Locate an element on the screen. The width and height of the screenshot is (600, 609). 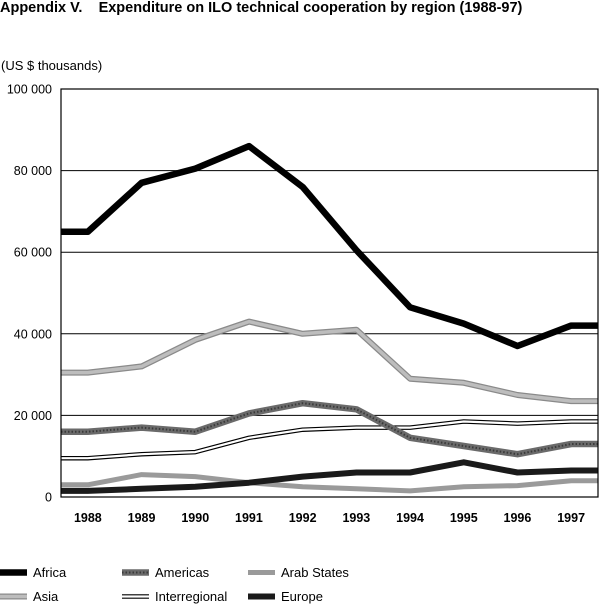
series-line-arab-states is located at coordinates (329, 483).